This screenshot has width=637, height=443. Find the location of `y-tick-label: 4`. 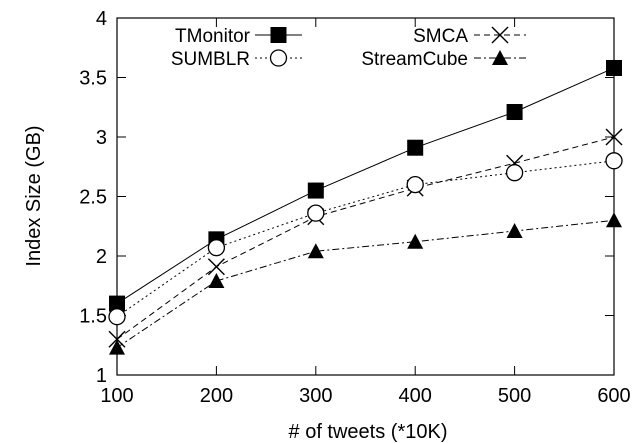

y-tick-label: 4 is located at coordinates (101, 19).